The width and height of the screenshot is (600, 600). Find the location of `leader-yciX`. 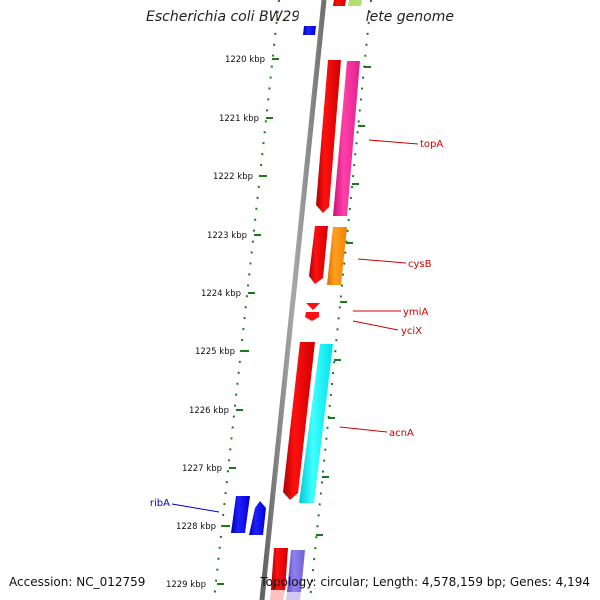

leader-yciX is located at coordinates (375, 325).